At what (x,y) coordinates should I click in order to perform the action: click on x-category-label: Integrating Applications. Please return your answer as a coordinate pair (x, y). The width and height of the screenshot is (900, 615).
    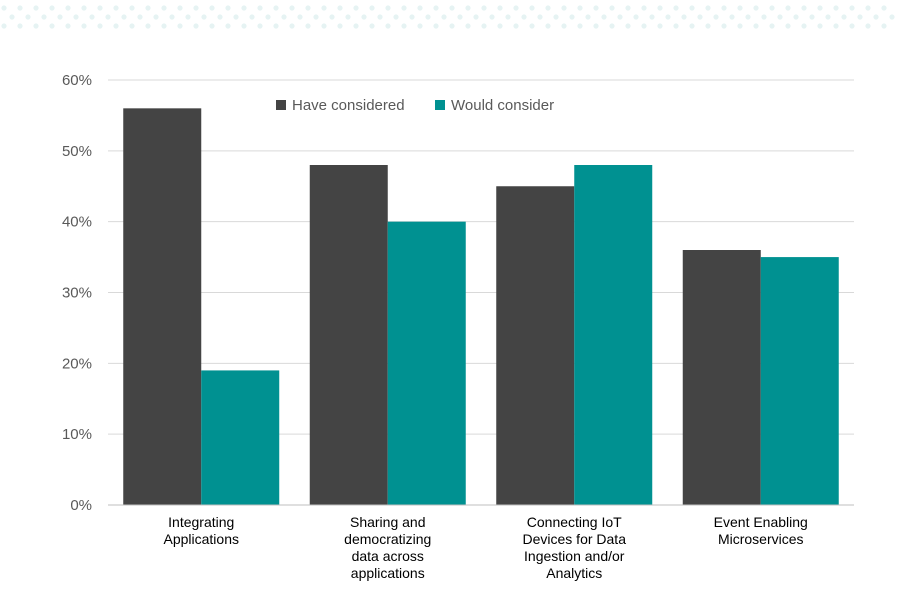
    Looking at the image, I should click on (202, 530).